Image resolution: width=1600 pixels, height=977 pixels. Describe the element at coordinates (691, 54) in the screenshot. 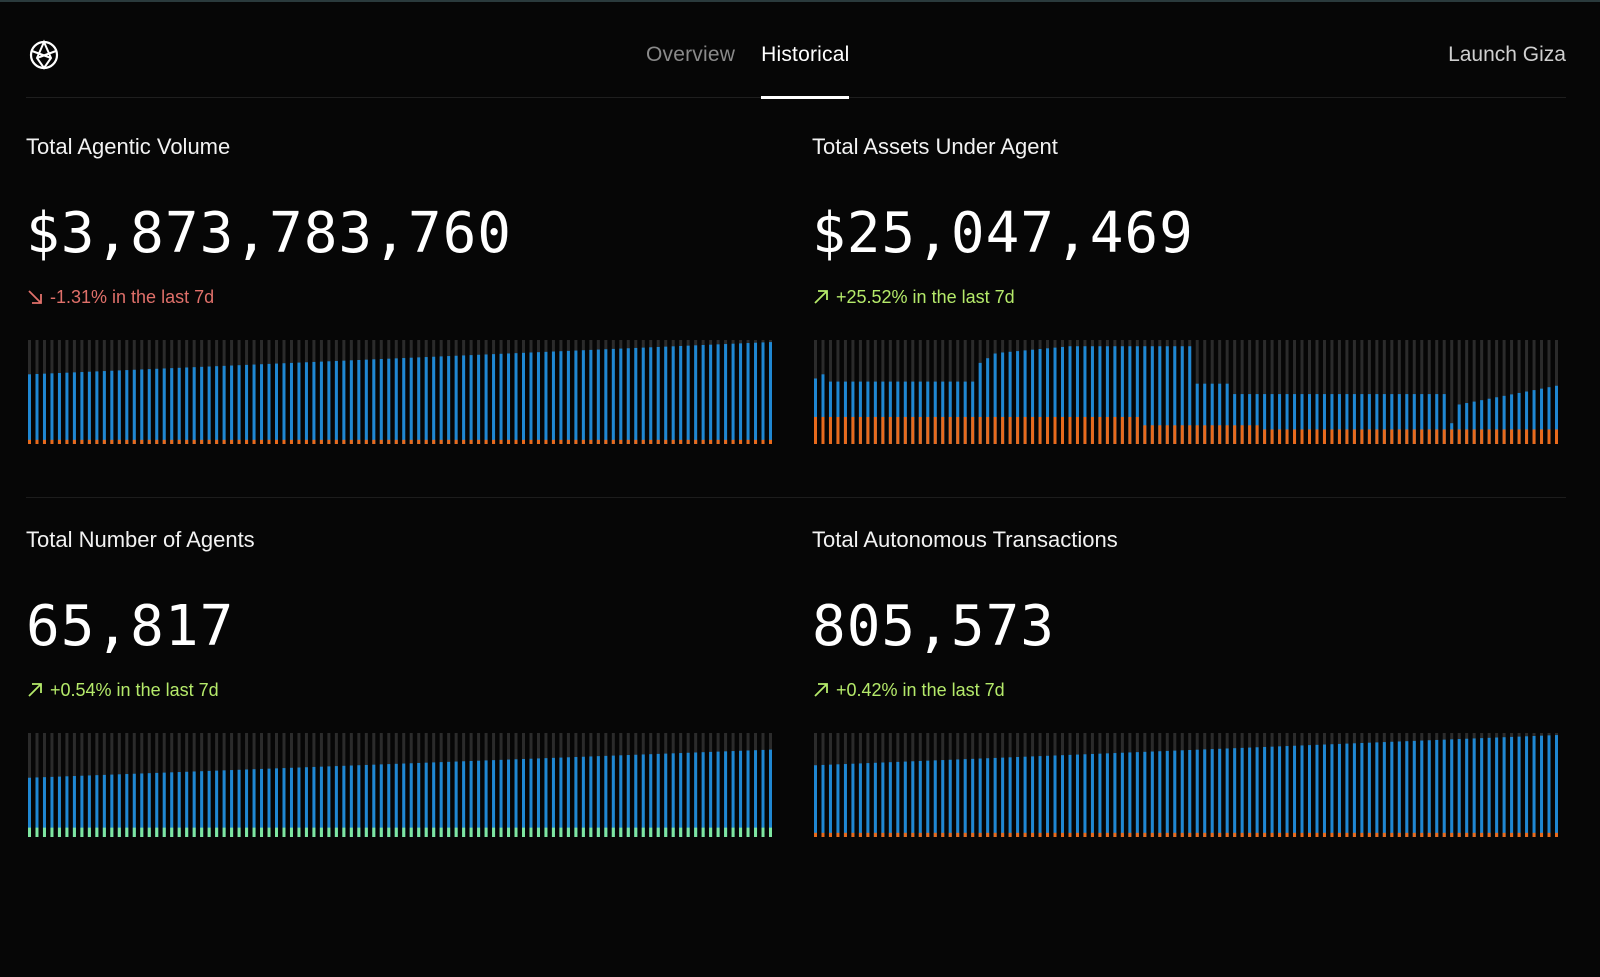

I see `tab-overview: Overview` at that location.